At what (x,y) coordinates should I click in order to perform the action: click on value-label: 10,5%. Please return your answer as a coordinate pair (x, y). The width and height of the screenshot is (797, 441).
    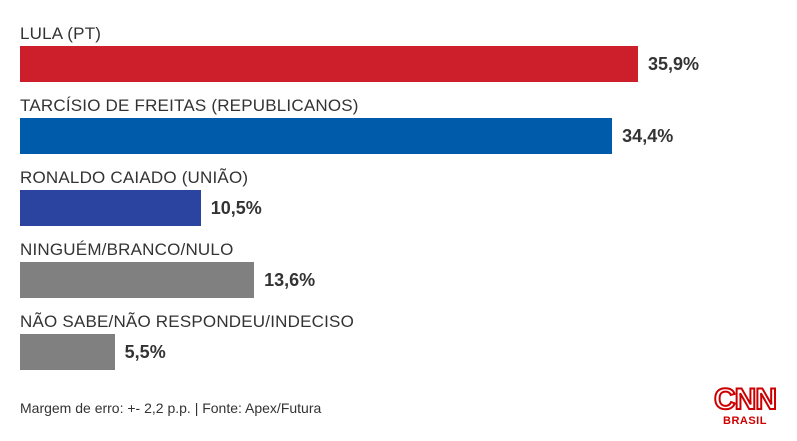
    Looking at the image, I should click on (236, 208).